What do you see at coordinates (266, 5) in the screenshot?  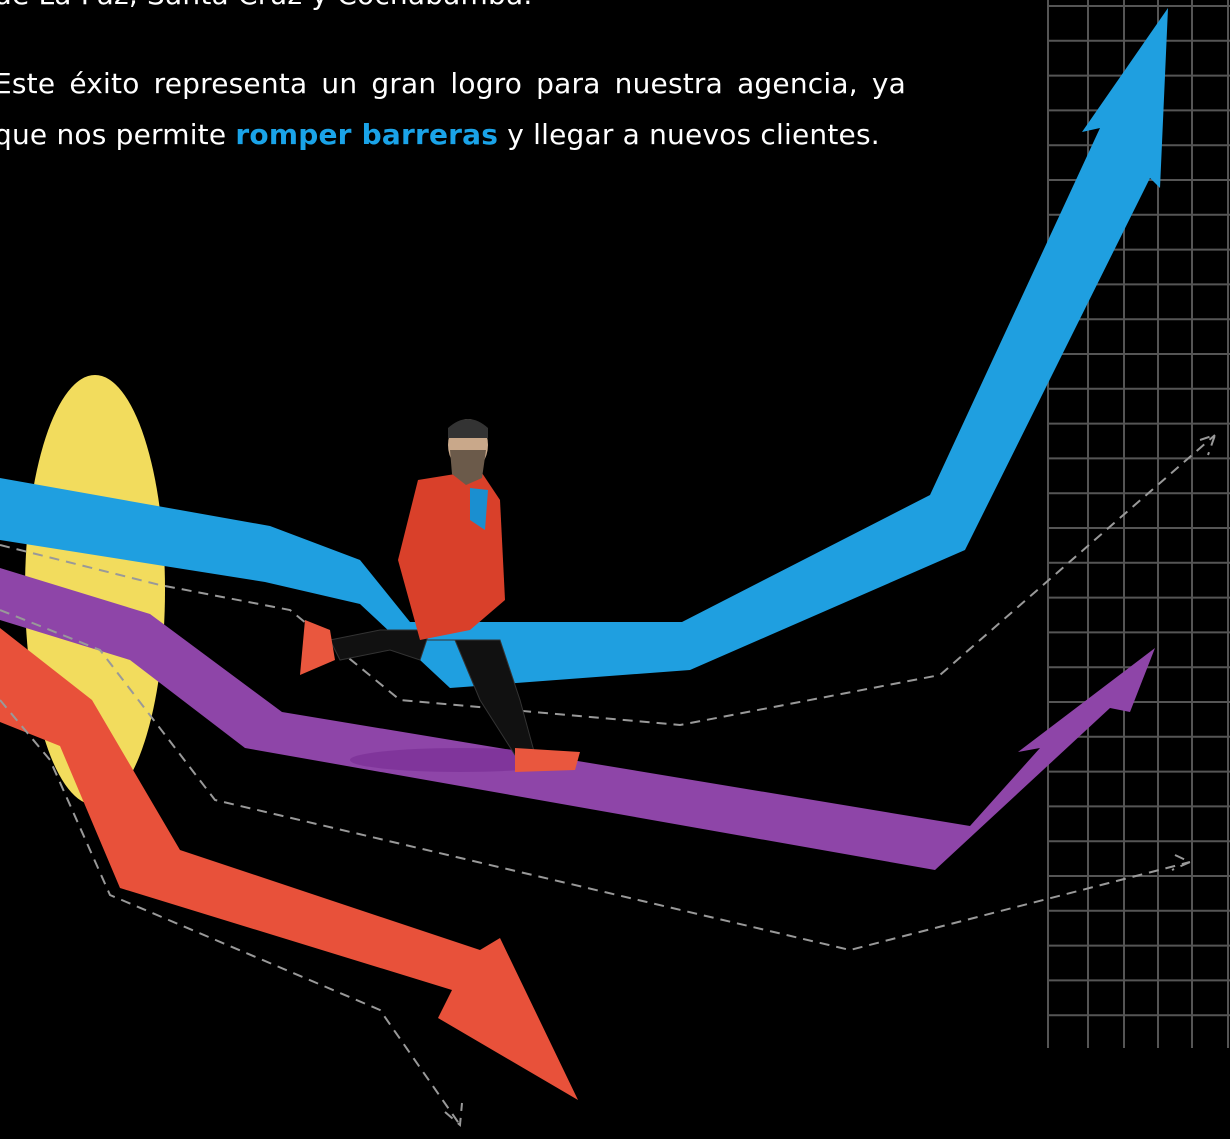 I see `paragraph-text: de La Paz, Santa Cruz y Cochabamba.` at bounding box center [266, 5].